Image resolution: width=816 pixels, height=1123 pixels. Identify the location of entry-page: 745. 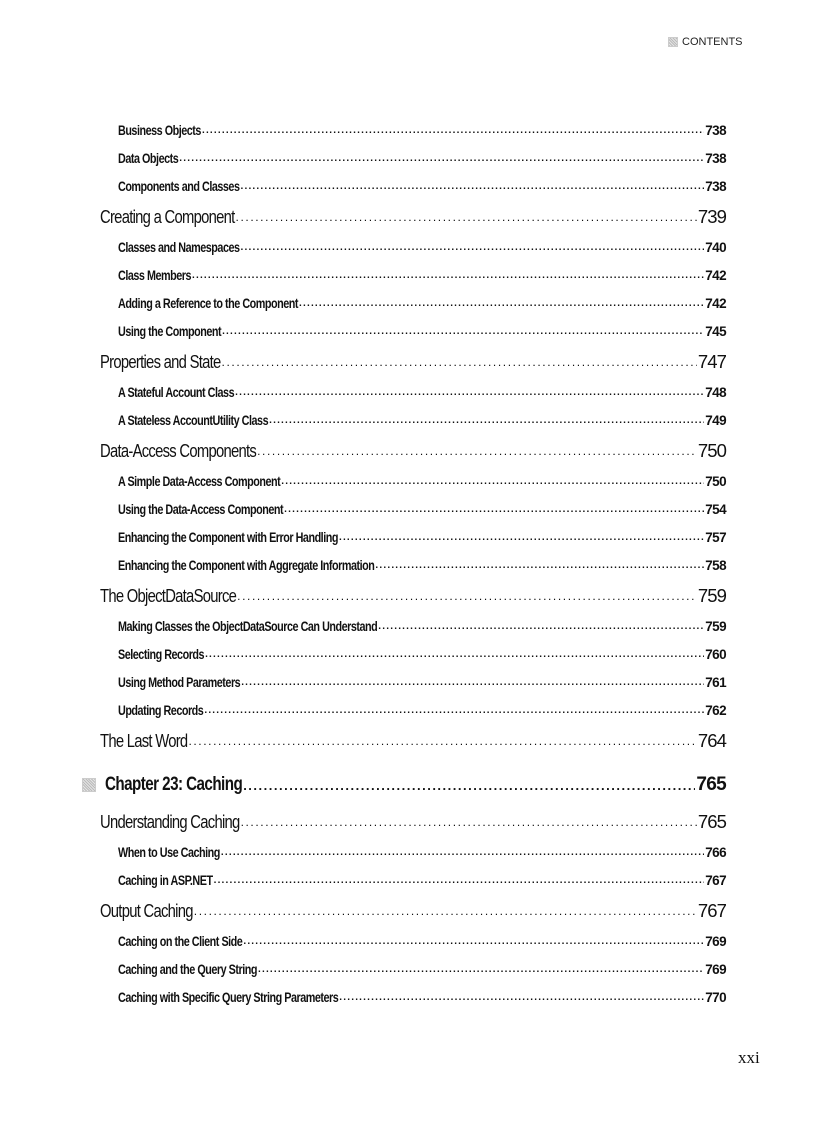
(715, 331).